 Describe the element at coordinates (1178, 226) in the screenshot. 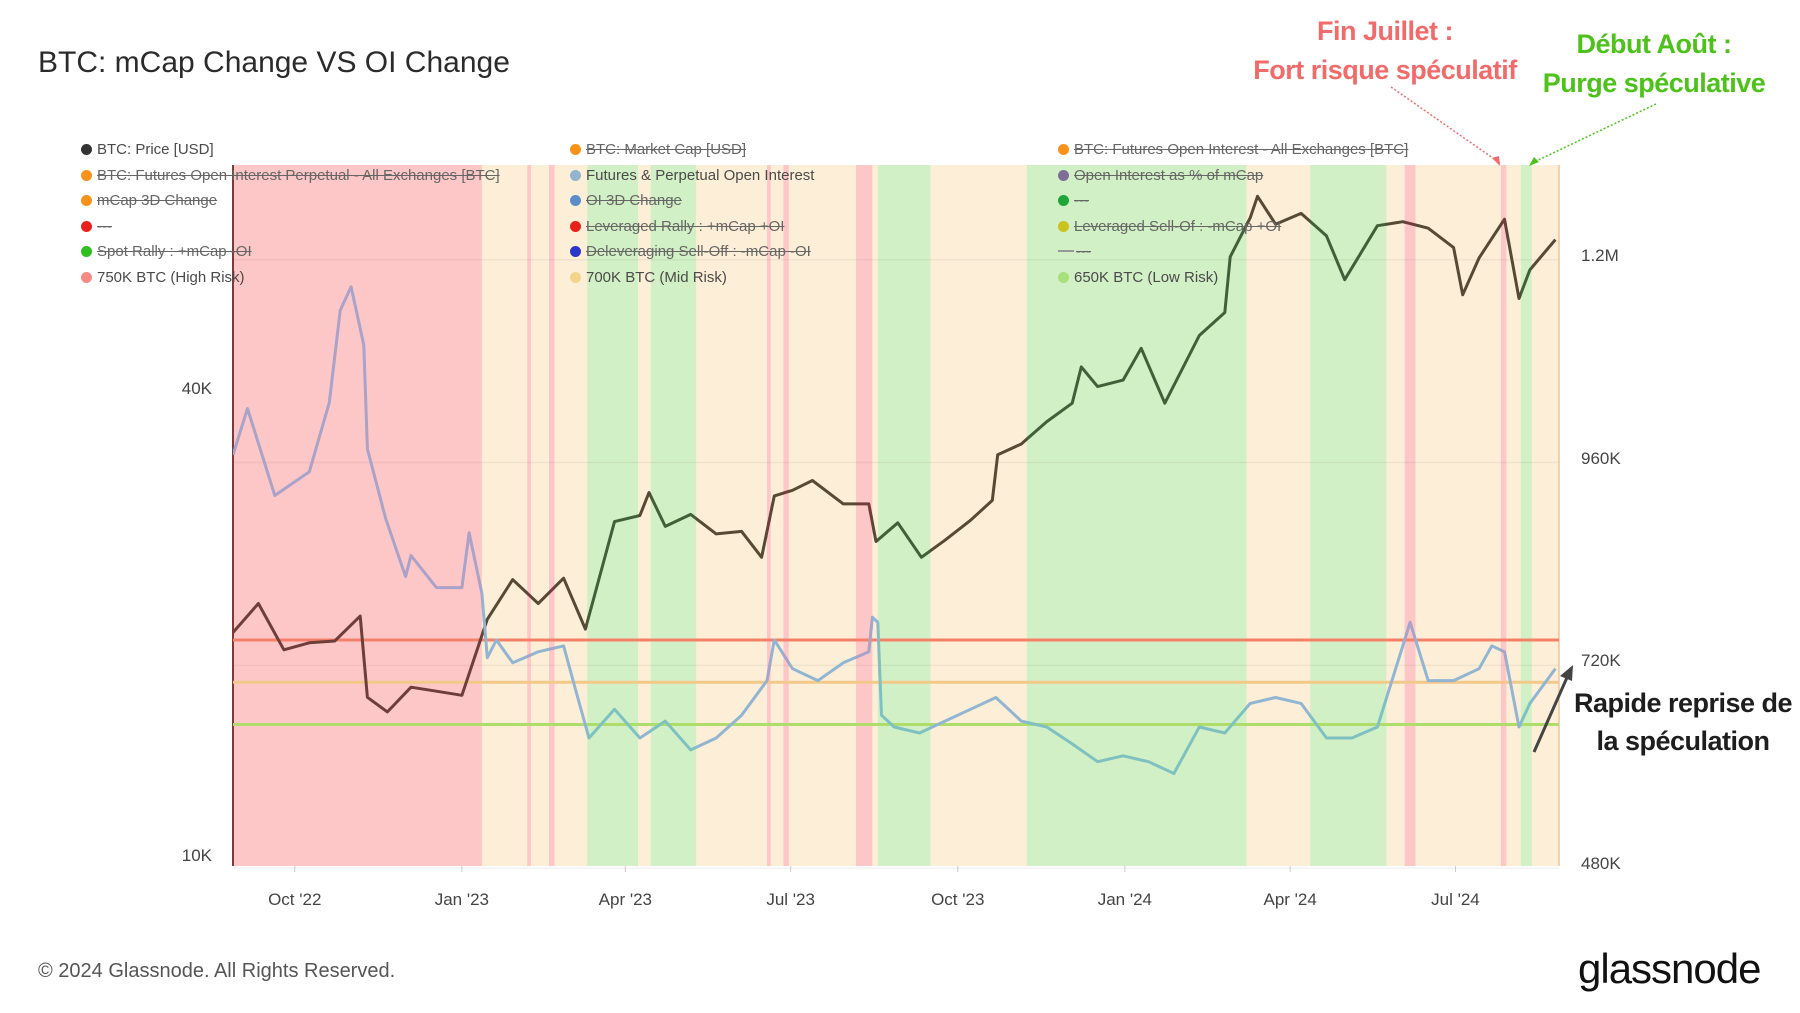

I see `legend-label: Leveraged Sell-Of : -mCap +OI` at that location.